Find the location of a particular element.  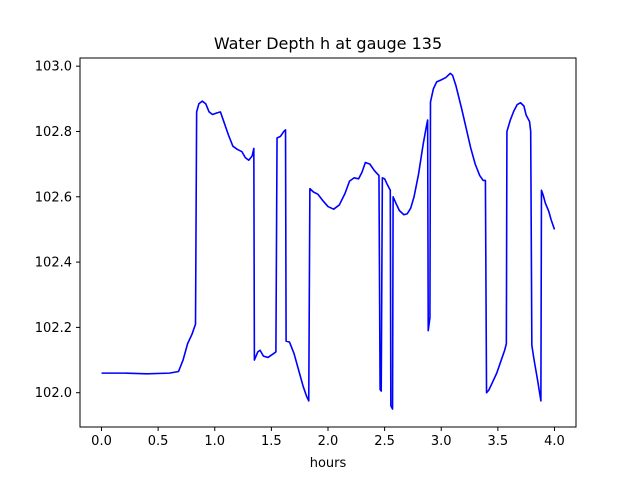

y-axis-ticks: 102.0 102.2 102.4 102.6 102.8 103.0 is located at coordinates (57, 230).